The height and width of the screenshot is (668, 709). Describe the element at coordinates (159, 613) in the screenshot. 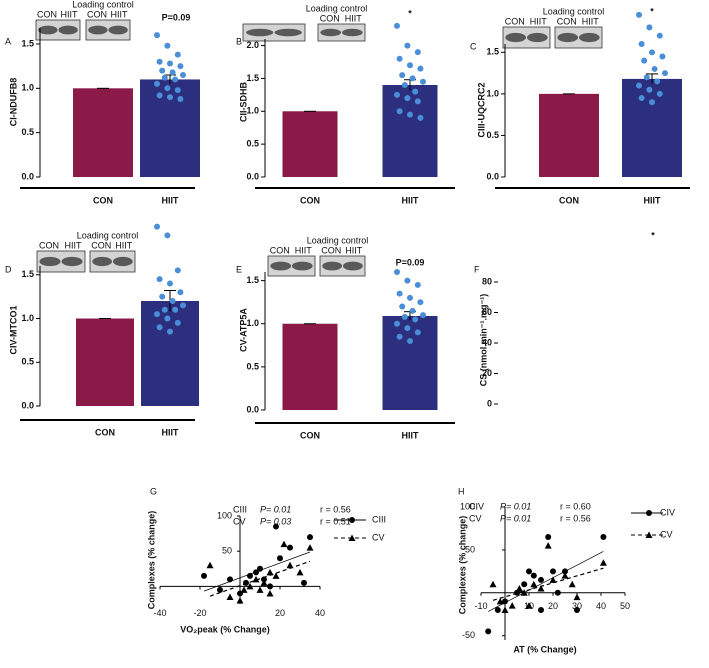

I see `x-tick-label: -40` at that location.